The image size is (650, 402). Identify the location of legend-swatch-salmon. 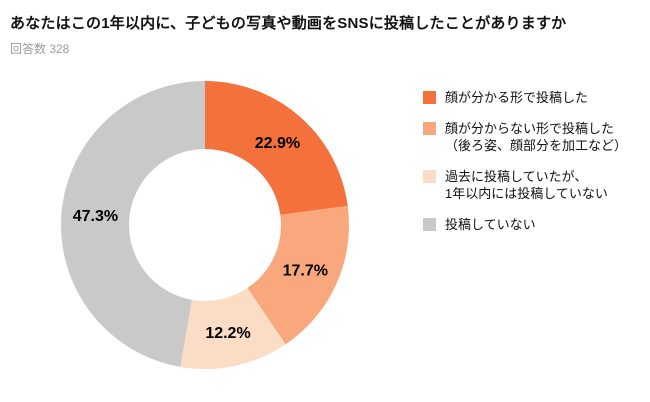
(429, 128).